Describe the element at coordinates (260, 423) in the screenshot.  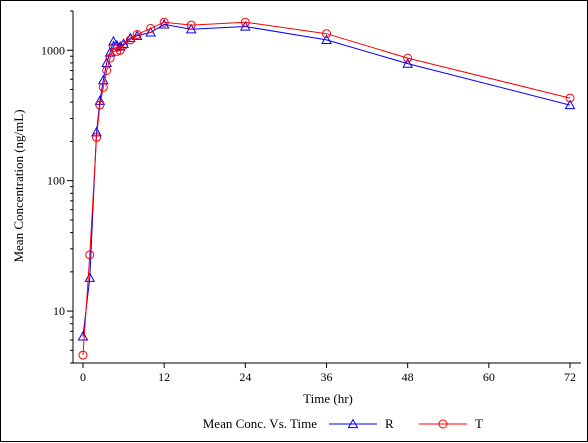
I see `legend-title: Mean Conc. Vs. Time` at that location.